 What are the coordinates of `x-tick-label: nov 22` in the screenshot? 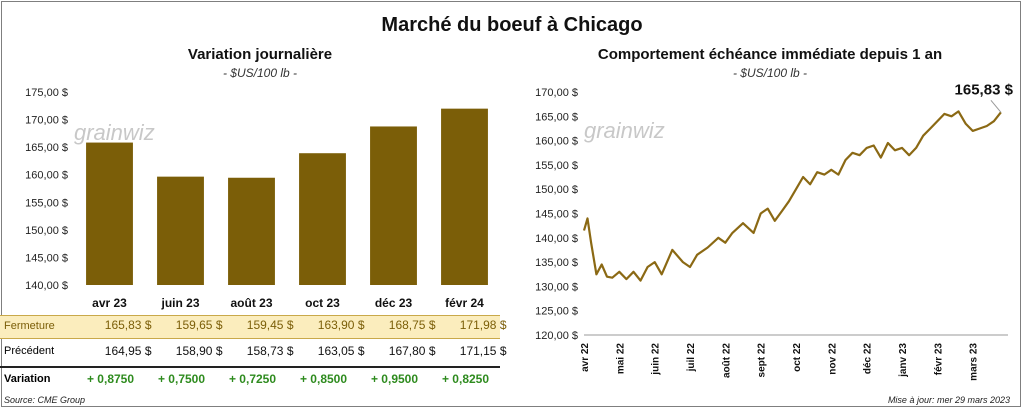 It's located at (832, 359).